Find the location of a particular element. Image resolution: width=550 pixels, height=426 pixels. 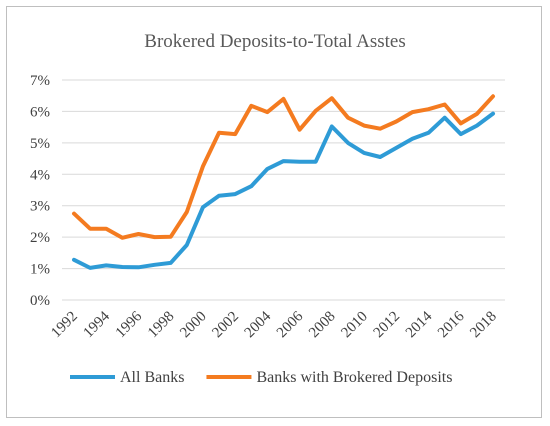

x-tick-label: 2014 is located at coordinates (419, 324).